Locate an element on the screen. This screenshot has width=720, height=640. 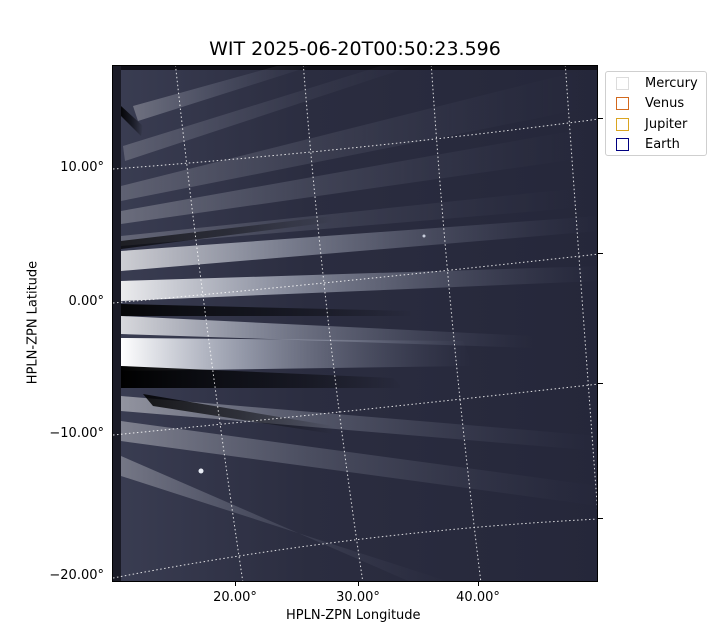
plot-title: WIT 2025-06-20T00:50:23.596 is located at coordinates (355, 49).